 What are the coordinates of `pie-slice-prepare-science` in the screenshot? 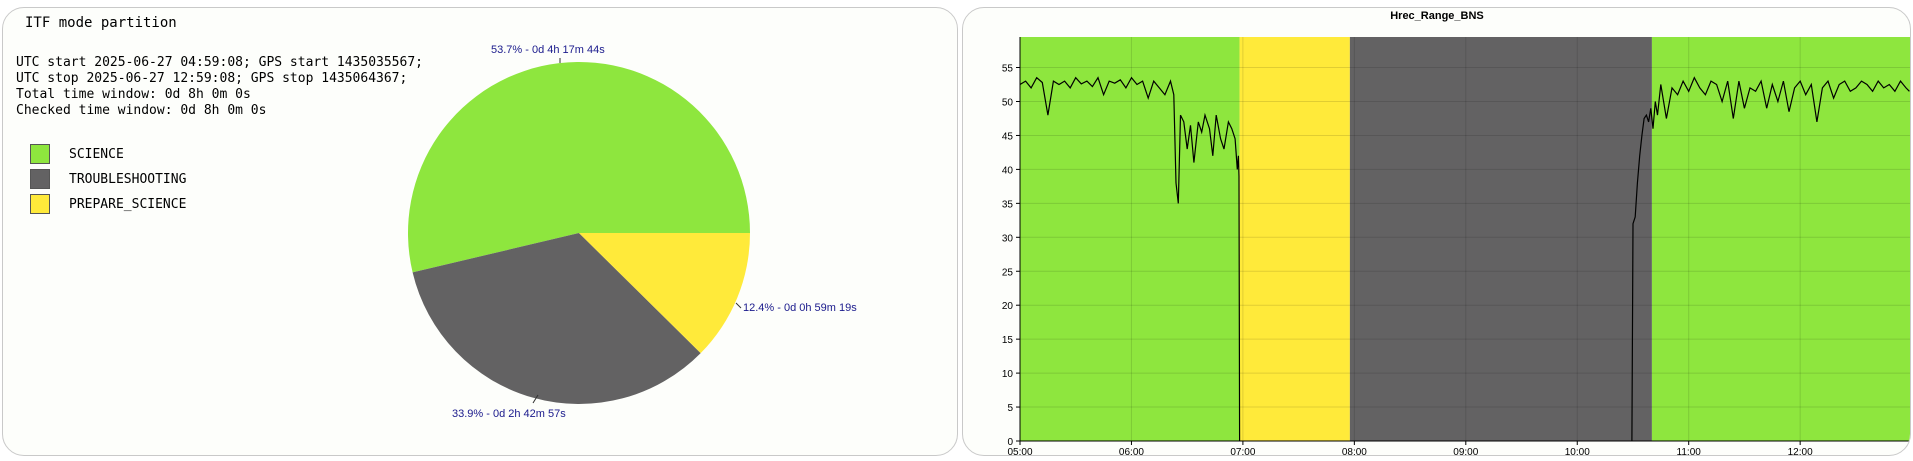 It's located at (664, 293).